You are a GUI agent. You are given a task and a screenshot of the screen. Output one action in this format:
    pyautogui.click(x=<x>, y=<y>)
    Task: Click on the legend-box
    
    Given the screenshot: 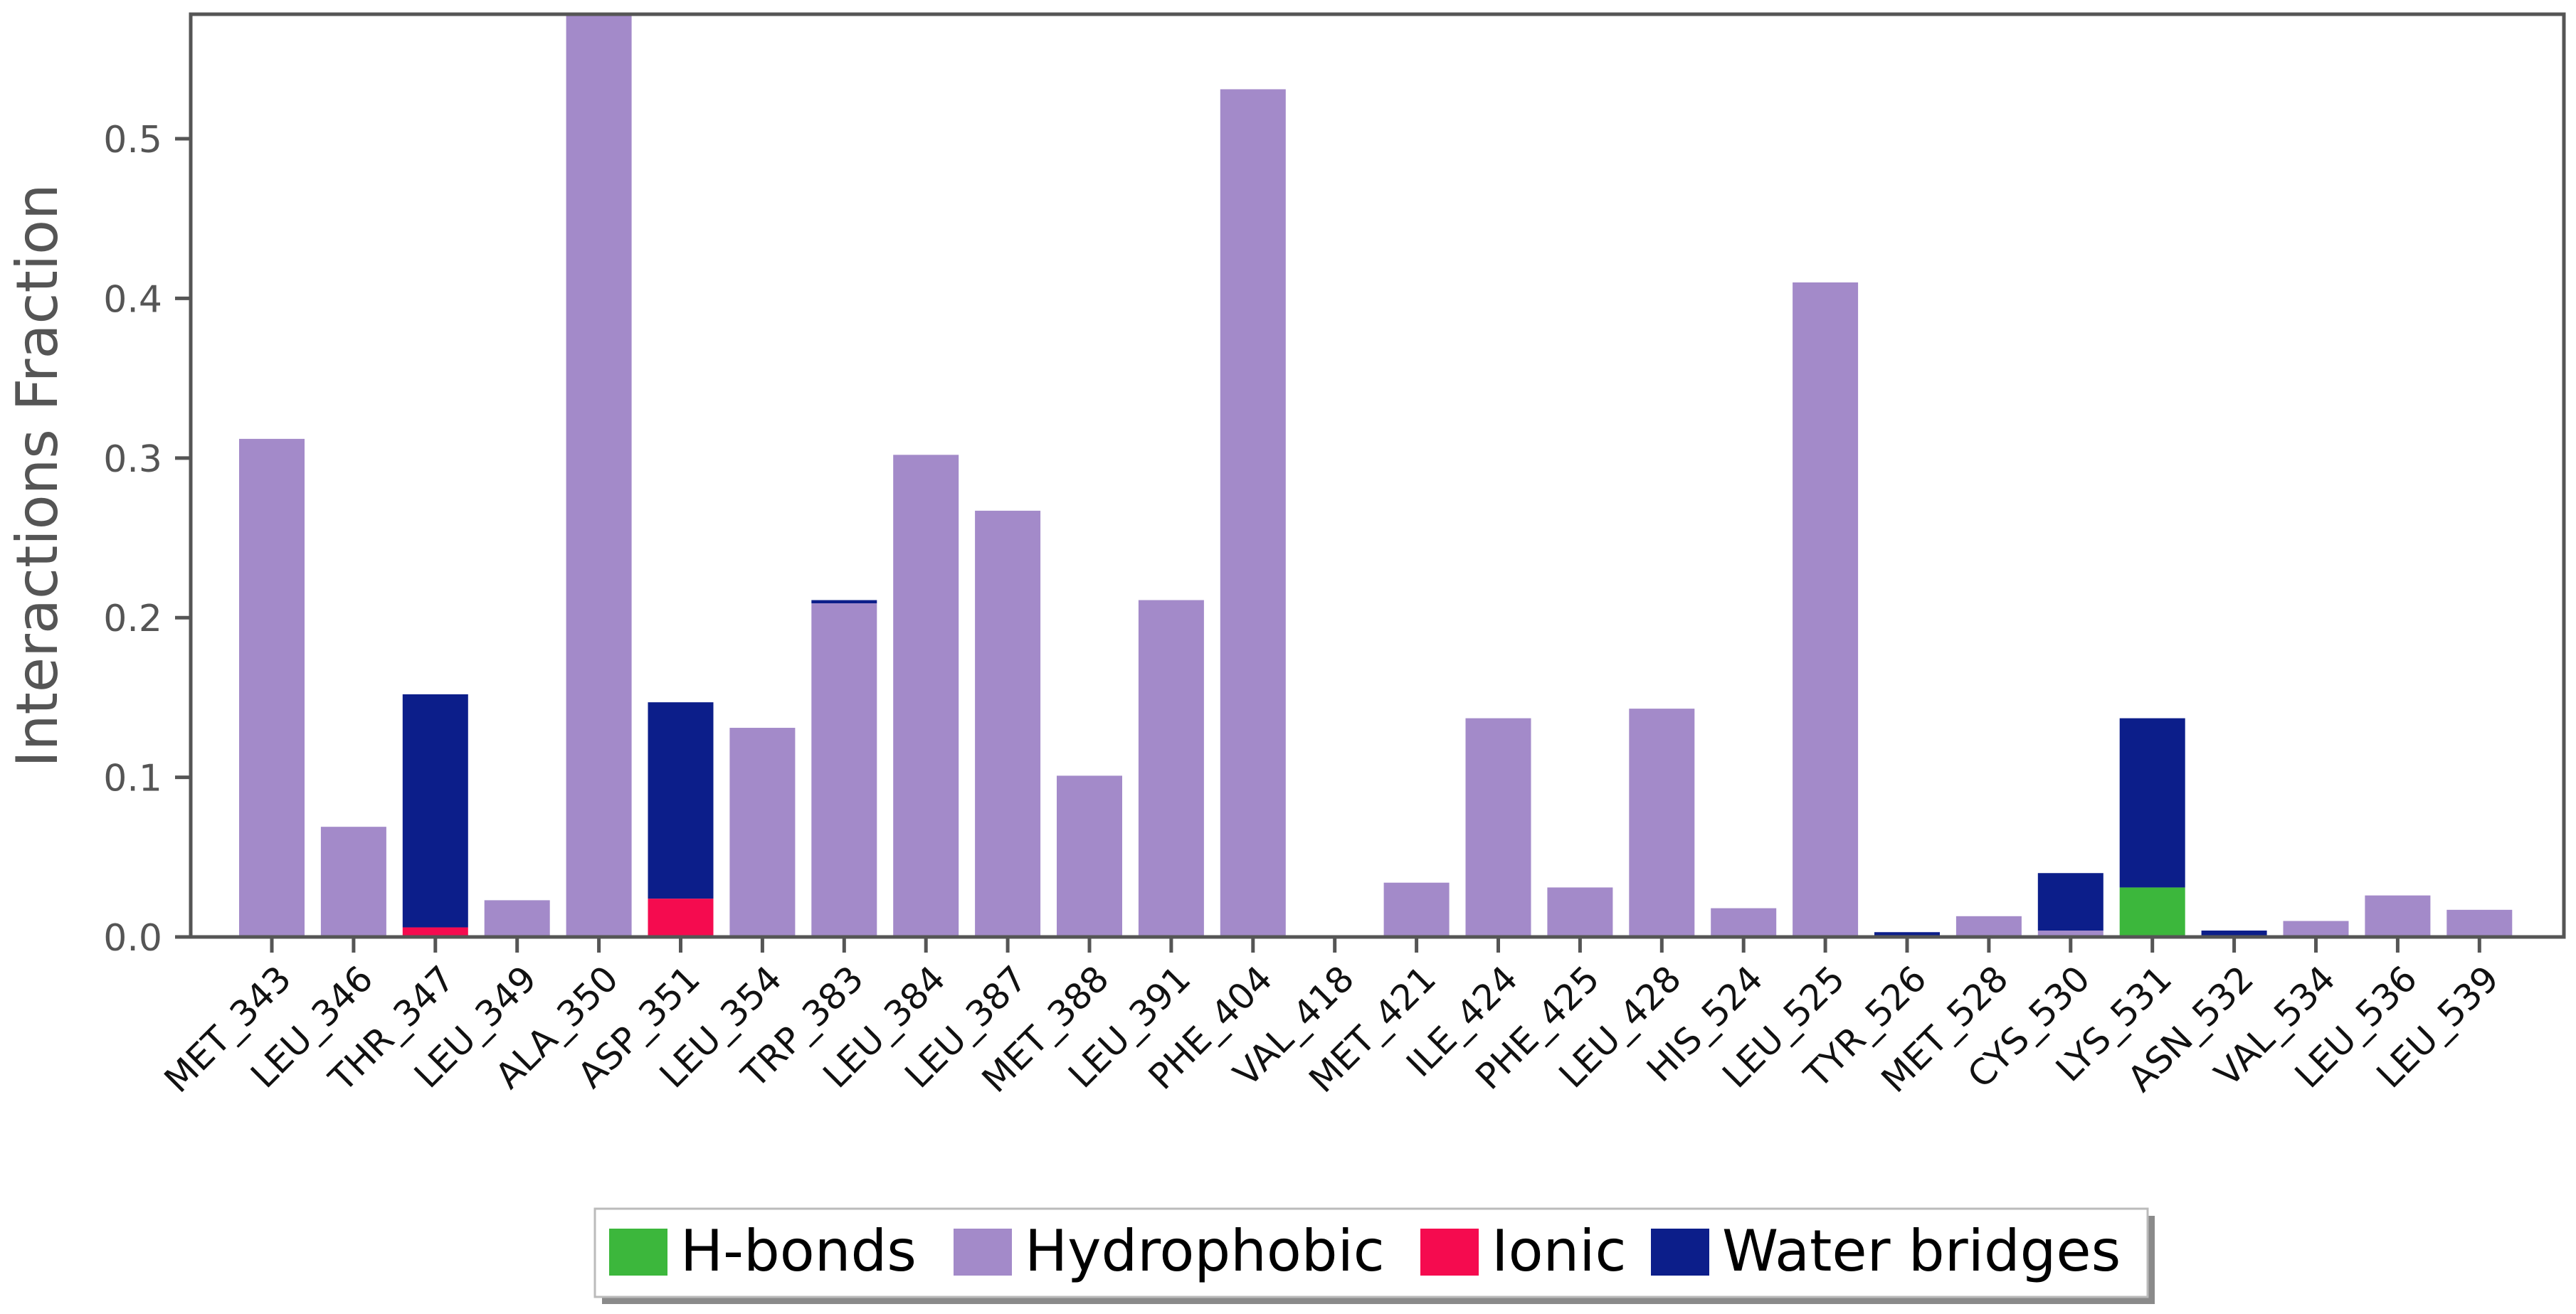 What is the action you would take?
    pyautogui.click(x=1371, y=1252)
    